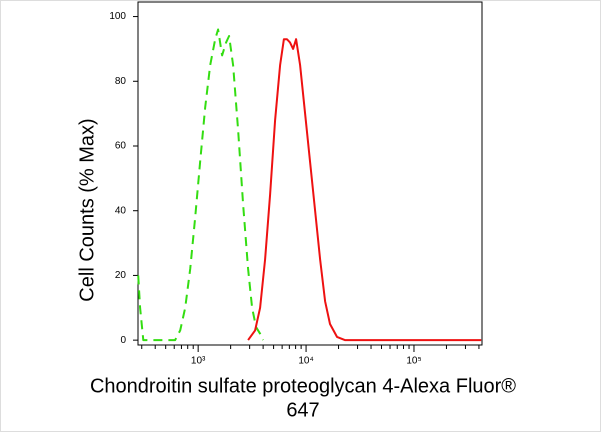 This screenshot has height=432, width=602. What do you see at coordinates (117, 16) in the screenshot?
I see `y-tick-label: 100` at bounding box center [117, 16].